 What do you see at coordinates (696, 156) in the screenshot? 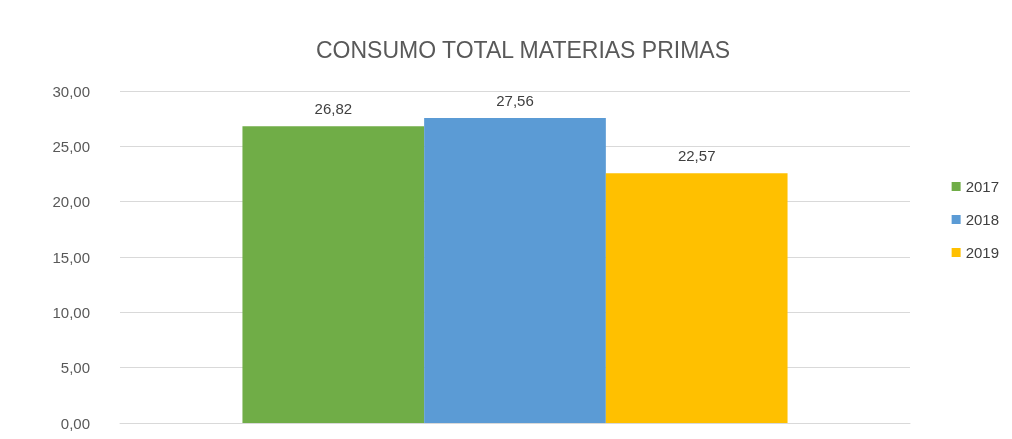
I see `data-label: 22,57` at bounding box center [696, 156].